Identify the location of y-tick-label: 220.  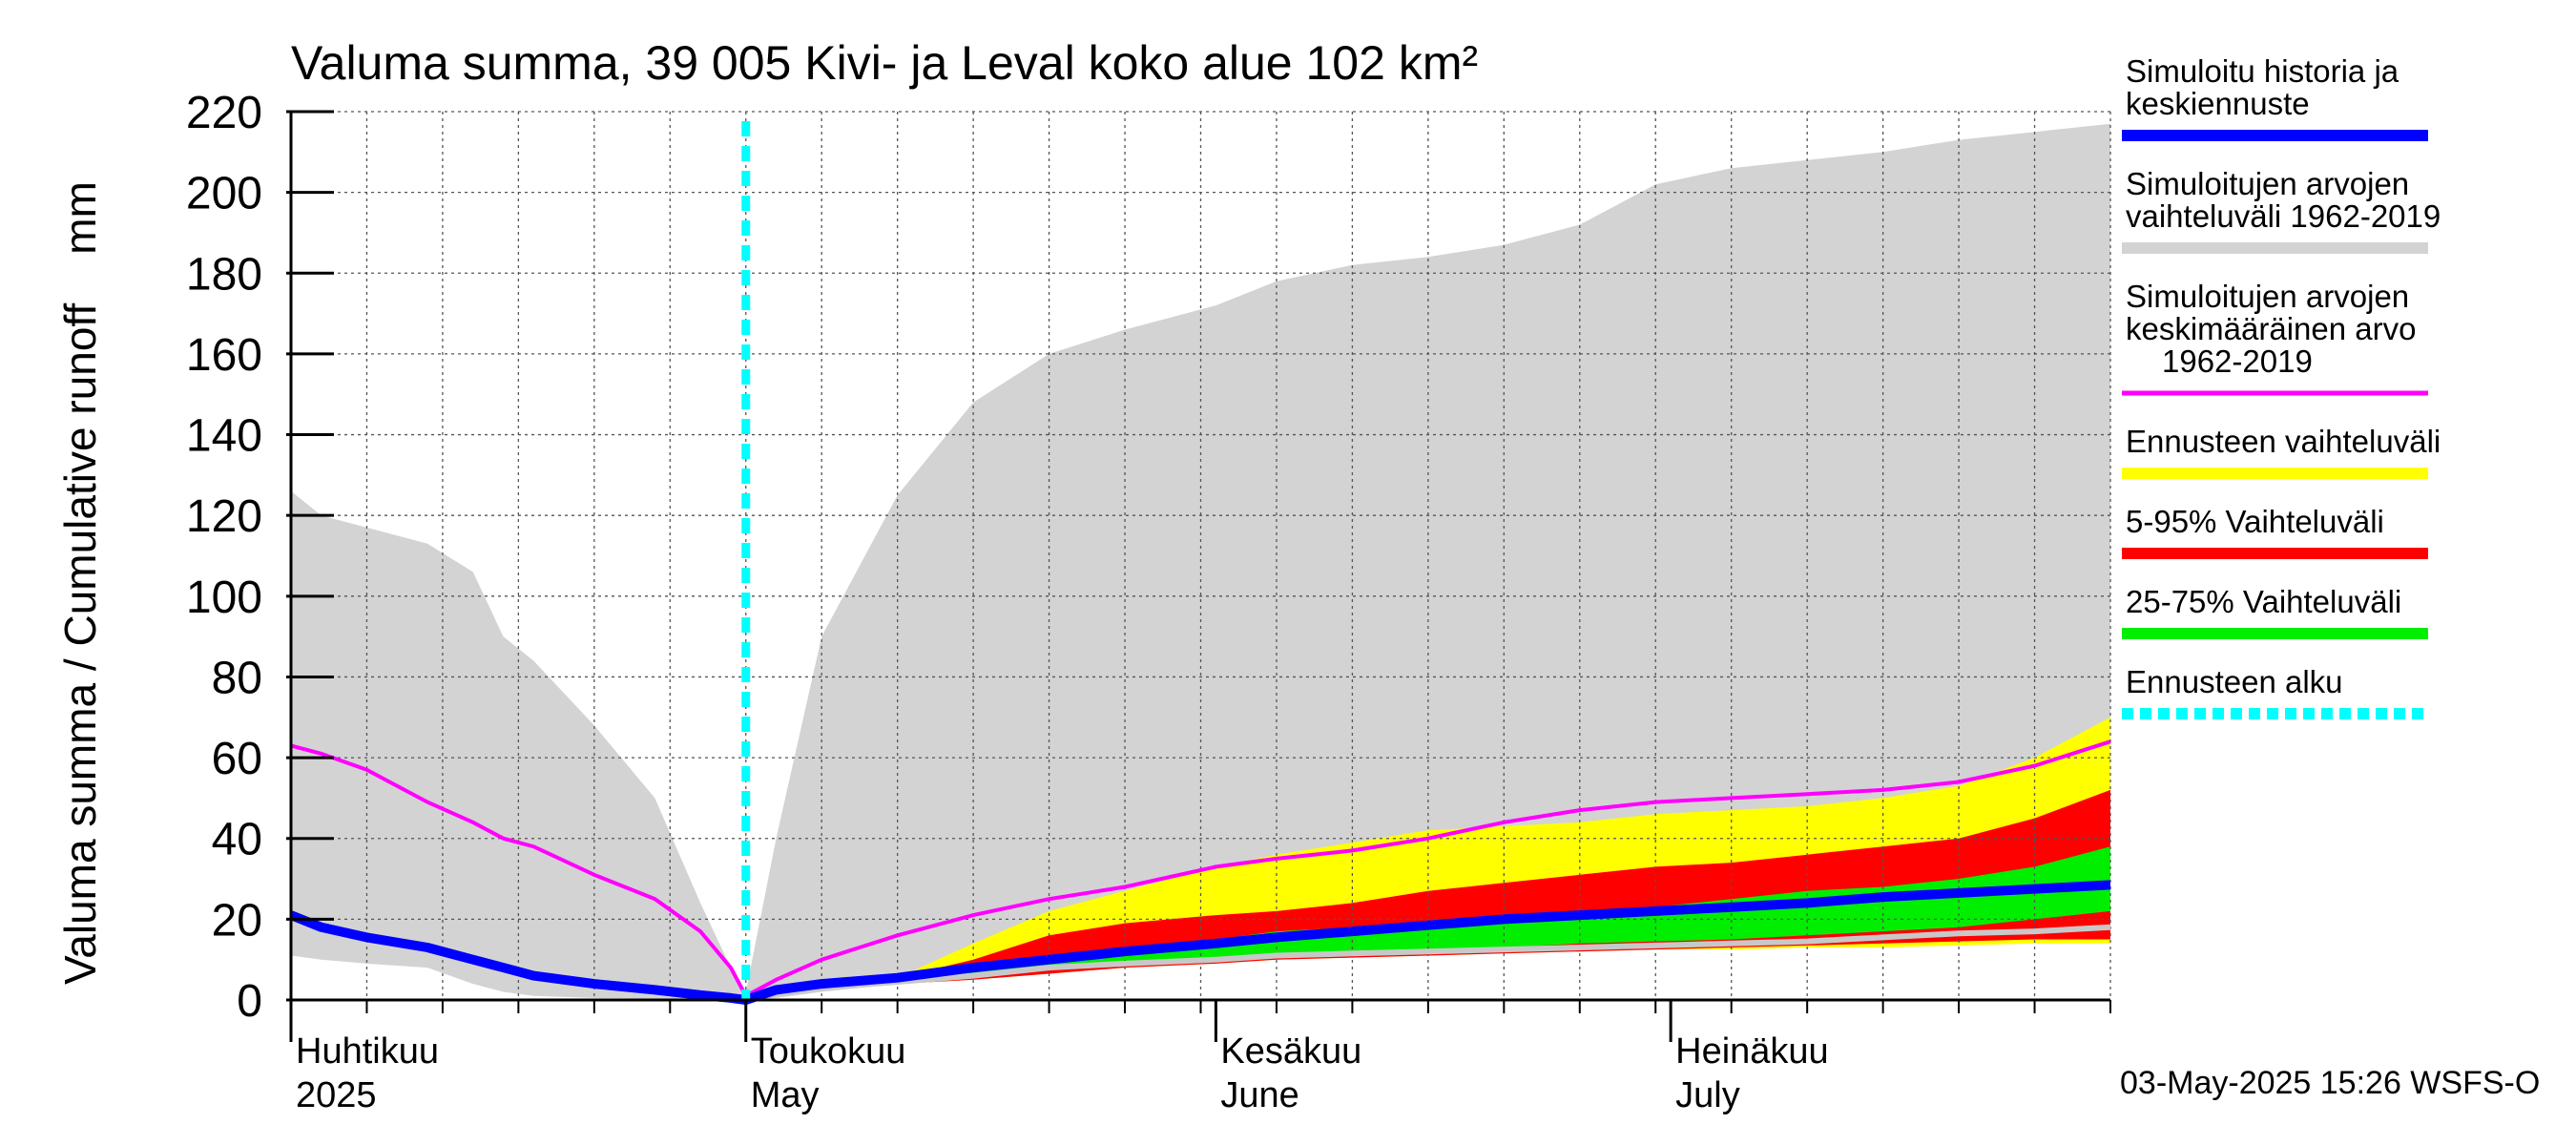
(224, 113).